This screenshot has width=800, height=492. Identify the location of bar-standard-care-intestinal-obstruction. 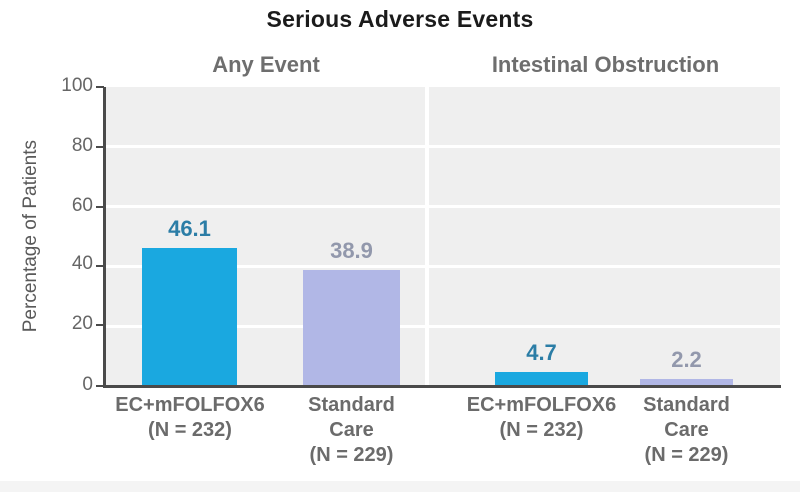
(686, 382).